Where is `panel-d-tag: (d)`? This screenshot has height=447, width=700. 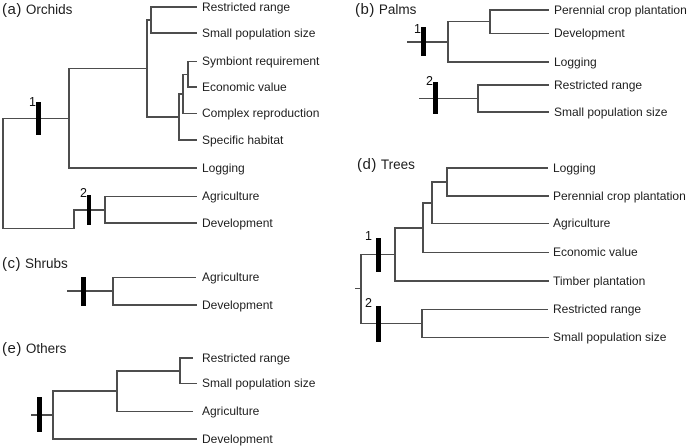 panel-d-tag: (d) is located at coordinates (367, 164).